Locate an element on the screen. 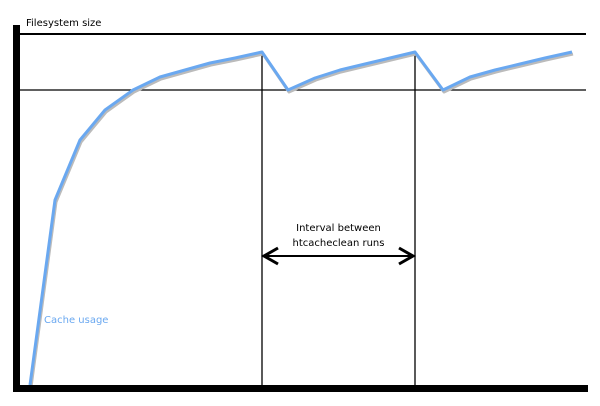  x-axis is located at coordinates (300, 388).